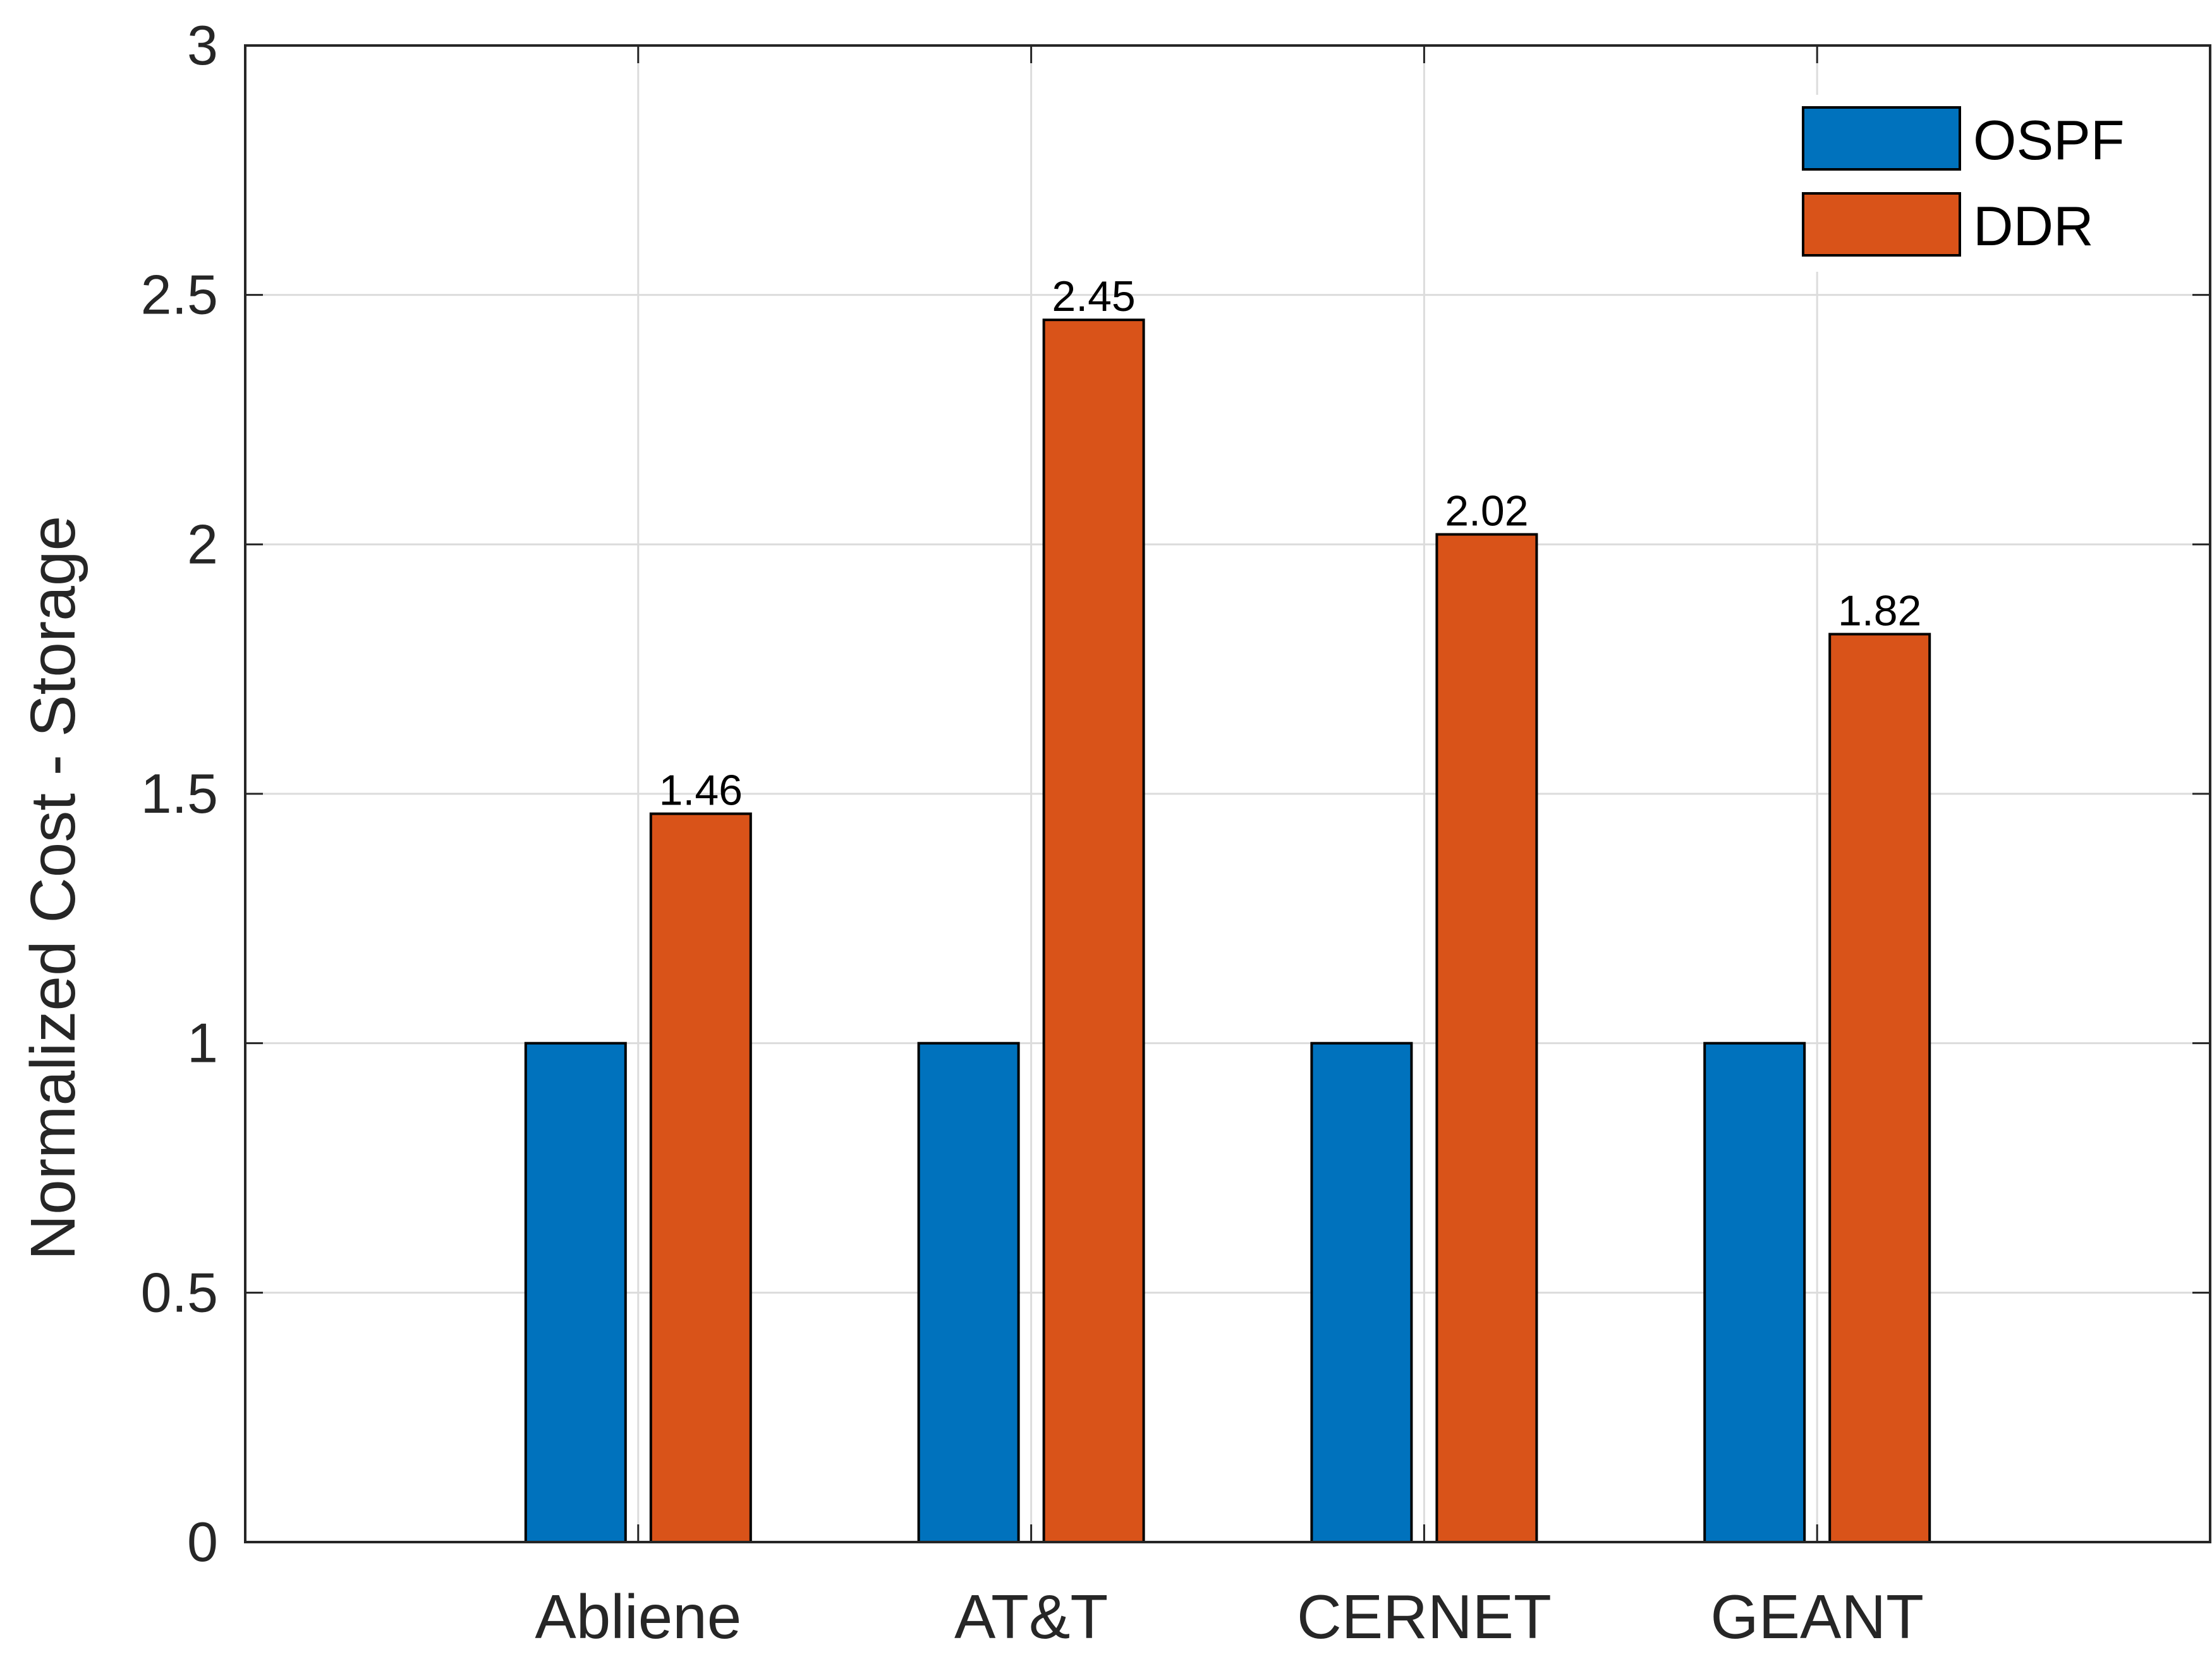 The height and width of the screenshot is (1659, 2212). What do you see at coordinates (180, 295) in the screenshot?
I see `y-tick-label: 2.5` at bounding box center [180, 295].